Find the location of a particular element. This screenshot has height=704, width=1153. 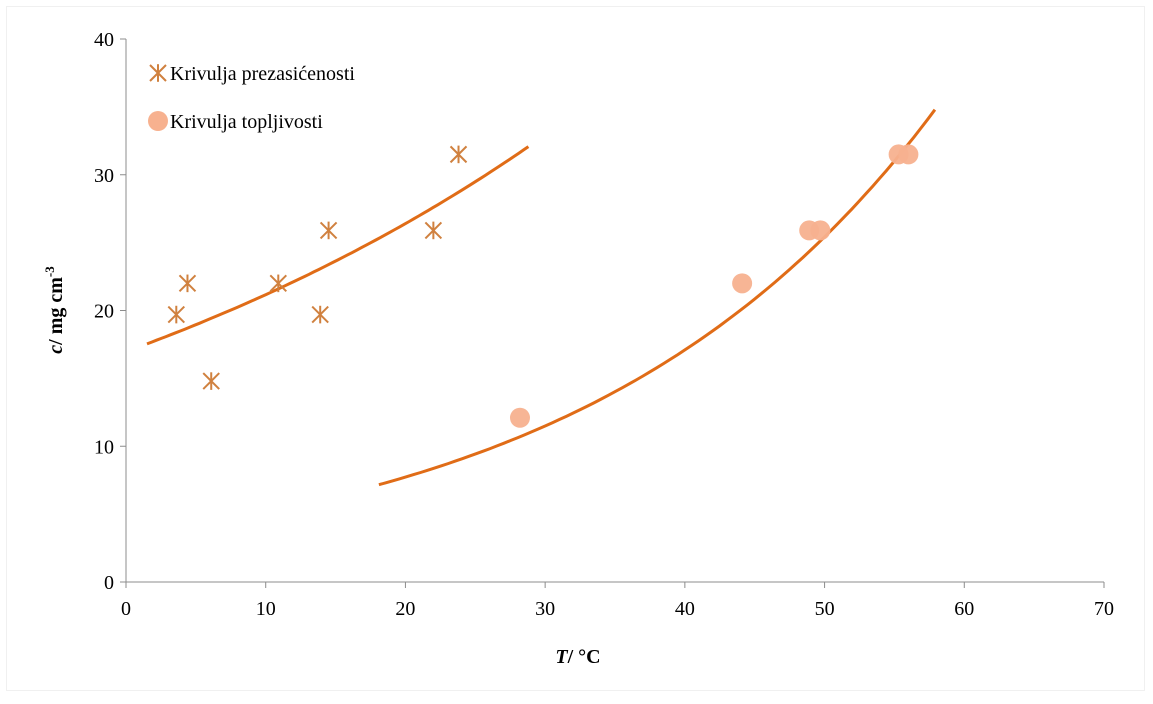

x-axis-title-unit: / °C is located at coordinates (584, 657).